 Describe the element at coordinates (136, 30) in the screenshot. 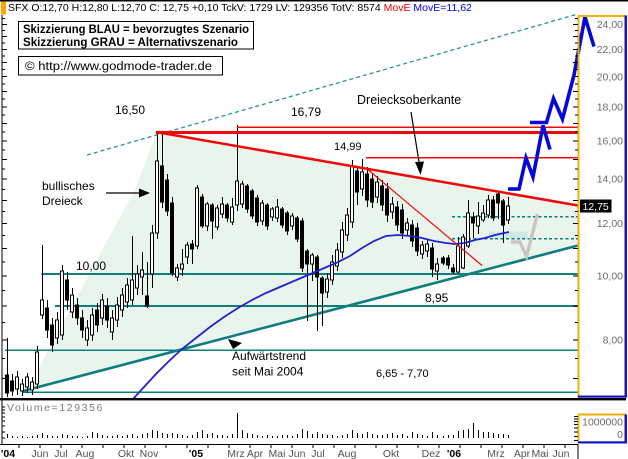

I see `svg-text:Skizzierung BLAU = bevorzugtes: Skizzierung BLAU = bevorzugtes Szenario` at that location.